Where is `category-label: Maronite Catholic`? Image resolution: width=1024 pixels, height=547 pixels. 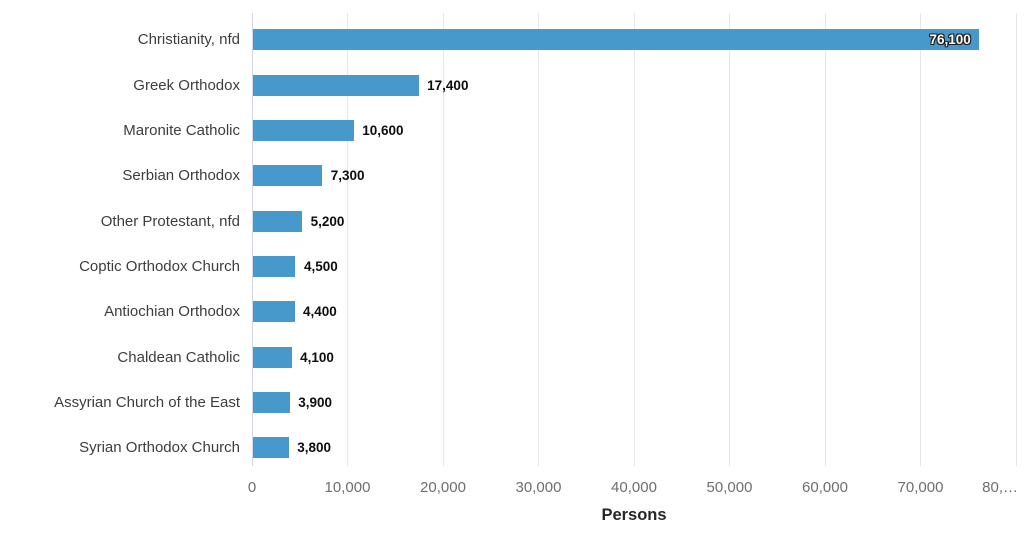 category-label: Maronite Catholic is located at coordinates (181, 130).